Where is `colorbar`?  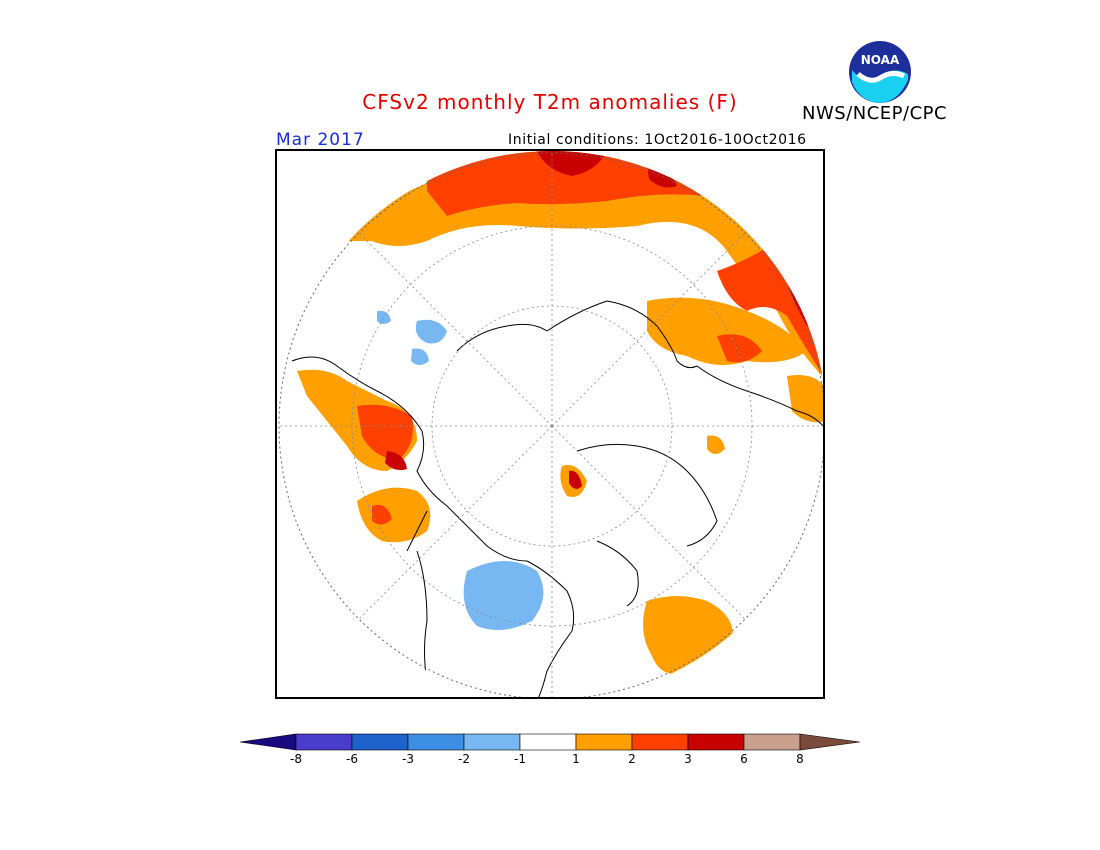 colorbar is located at coordinates (550, 742).